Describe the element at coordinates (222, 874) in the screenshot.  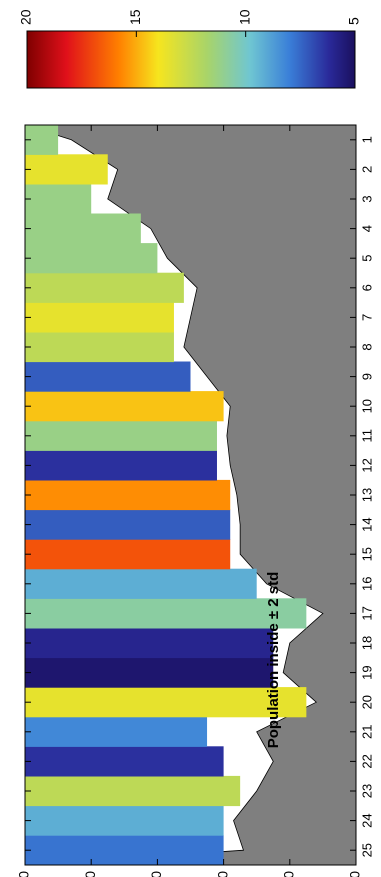
I see `x-tick-label: 60` at that location.